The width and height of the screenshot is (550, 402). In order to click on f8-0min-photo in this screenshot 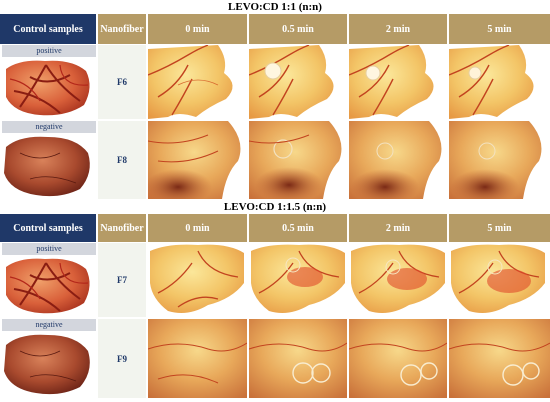, I will do `click(197, 160)`.